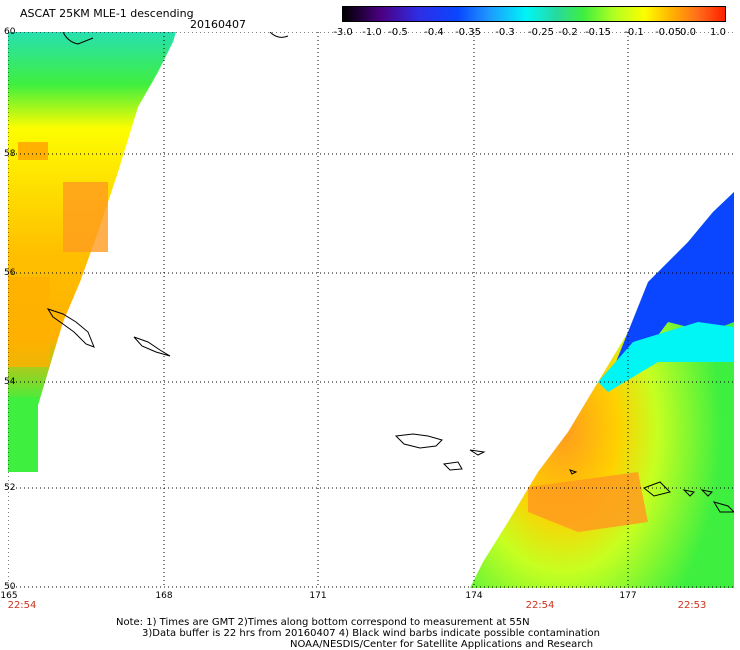 Image resolution: width=740 pixels, height=650 pixels. I want to click on color-scale-tick: -0.1, so click(634, 32).